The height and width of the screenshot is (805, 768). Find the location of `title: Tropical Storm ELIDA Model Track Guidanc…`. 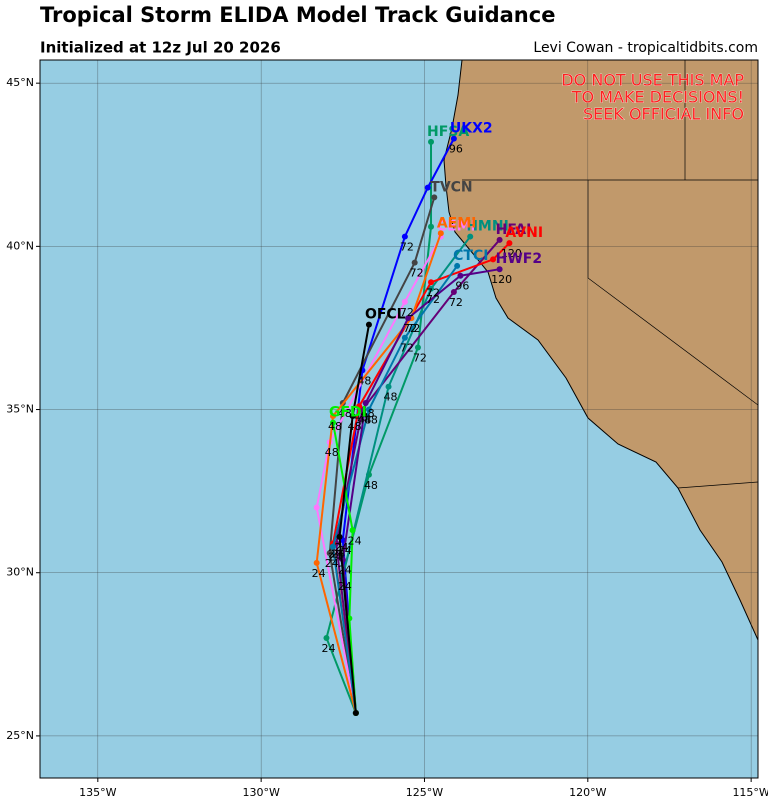

title: Tropical Storm ELIDA Model Track Guidanc… is located at coordinates (297, 15).